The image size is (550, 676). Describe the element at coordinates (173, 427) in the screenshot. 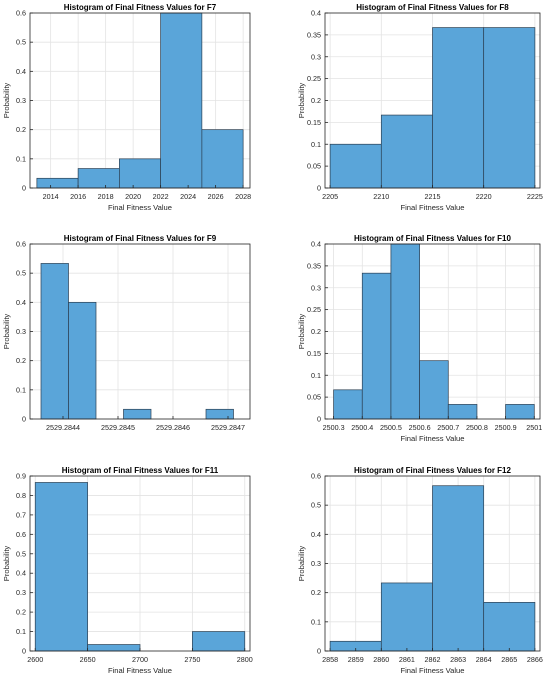

I see `x-tick-label: 2529.2846` at that location.